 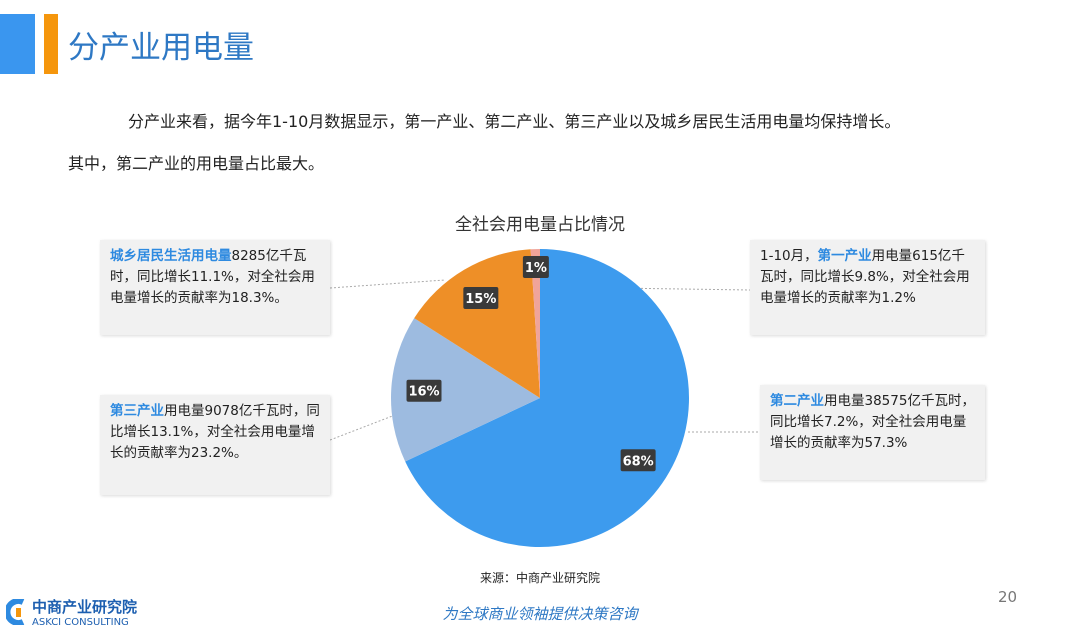 What do you see at coordinates (171, 256) in the screenshot?
I see `callout-name: 城乡居民生活用电量` at bounding box center [171, 256].